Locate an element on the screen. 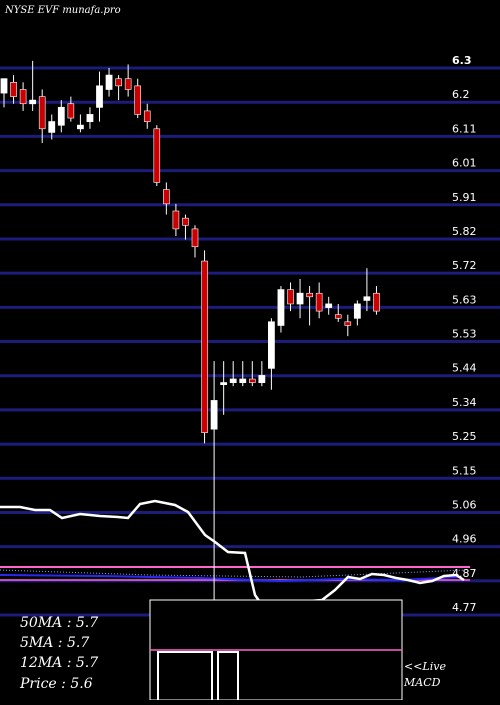 The height and width of the screenshot is (705, 500). ma50-label: 50MA : 5.7 is located at coordinates (59, 623).